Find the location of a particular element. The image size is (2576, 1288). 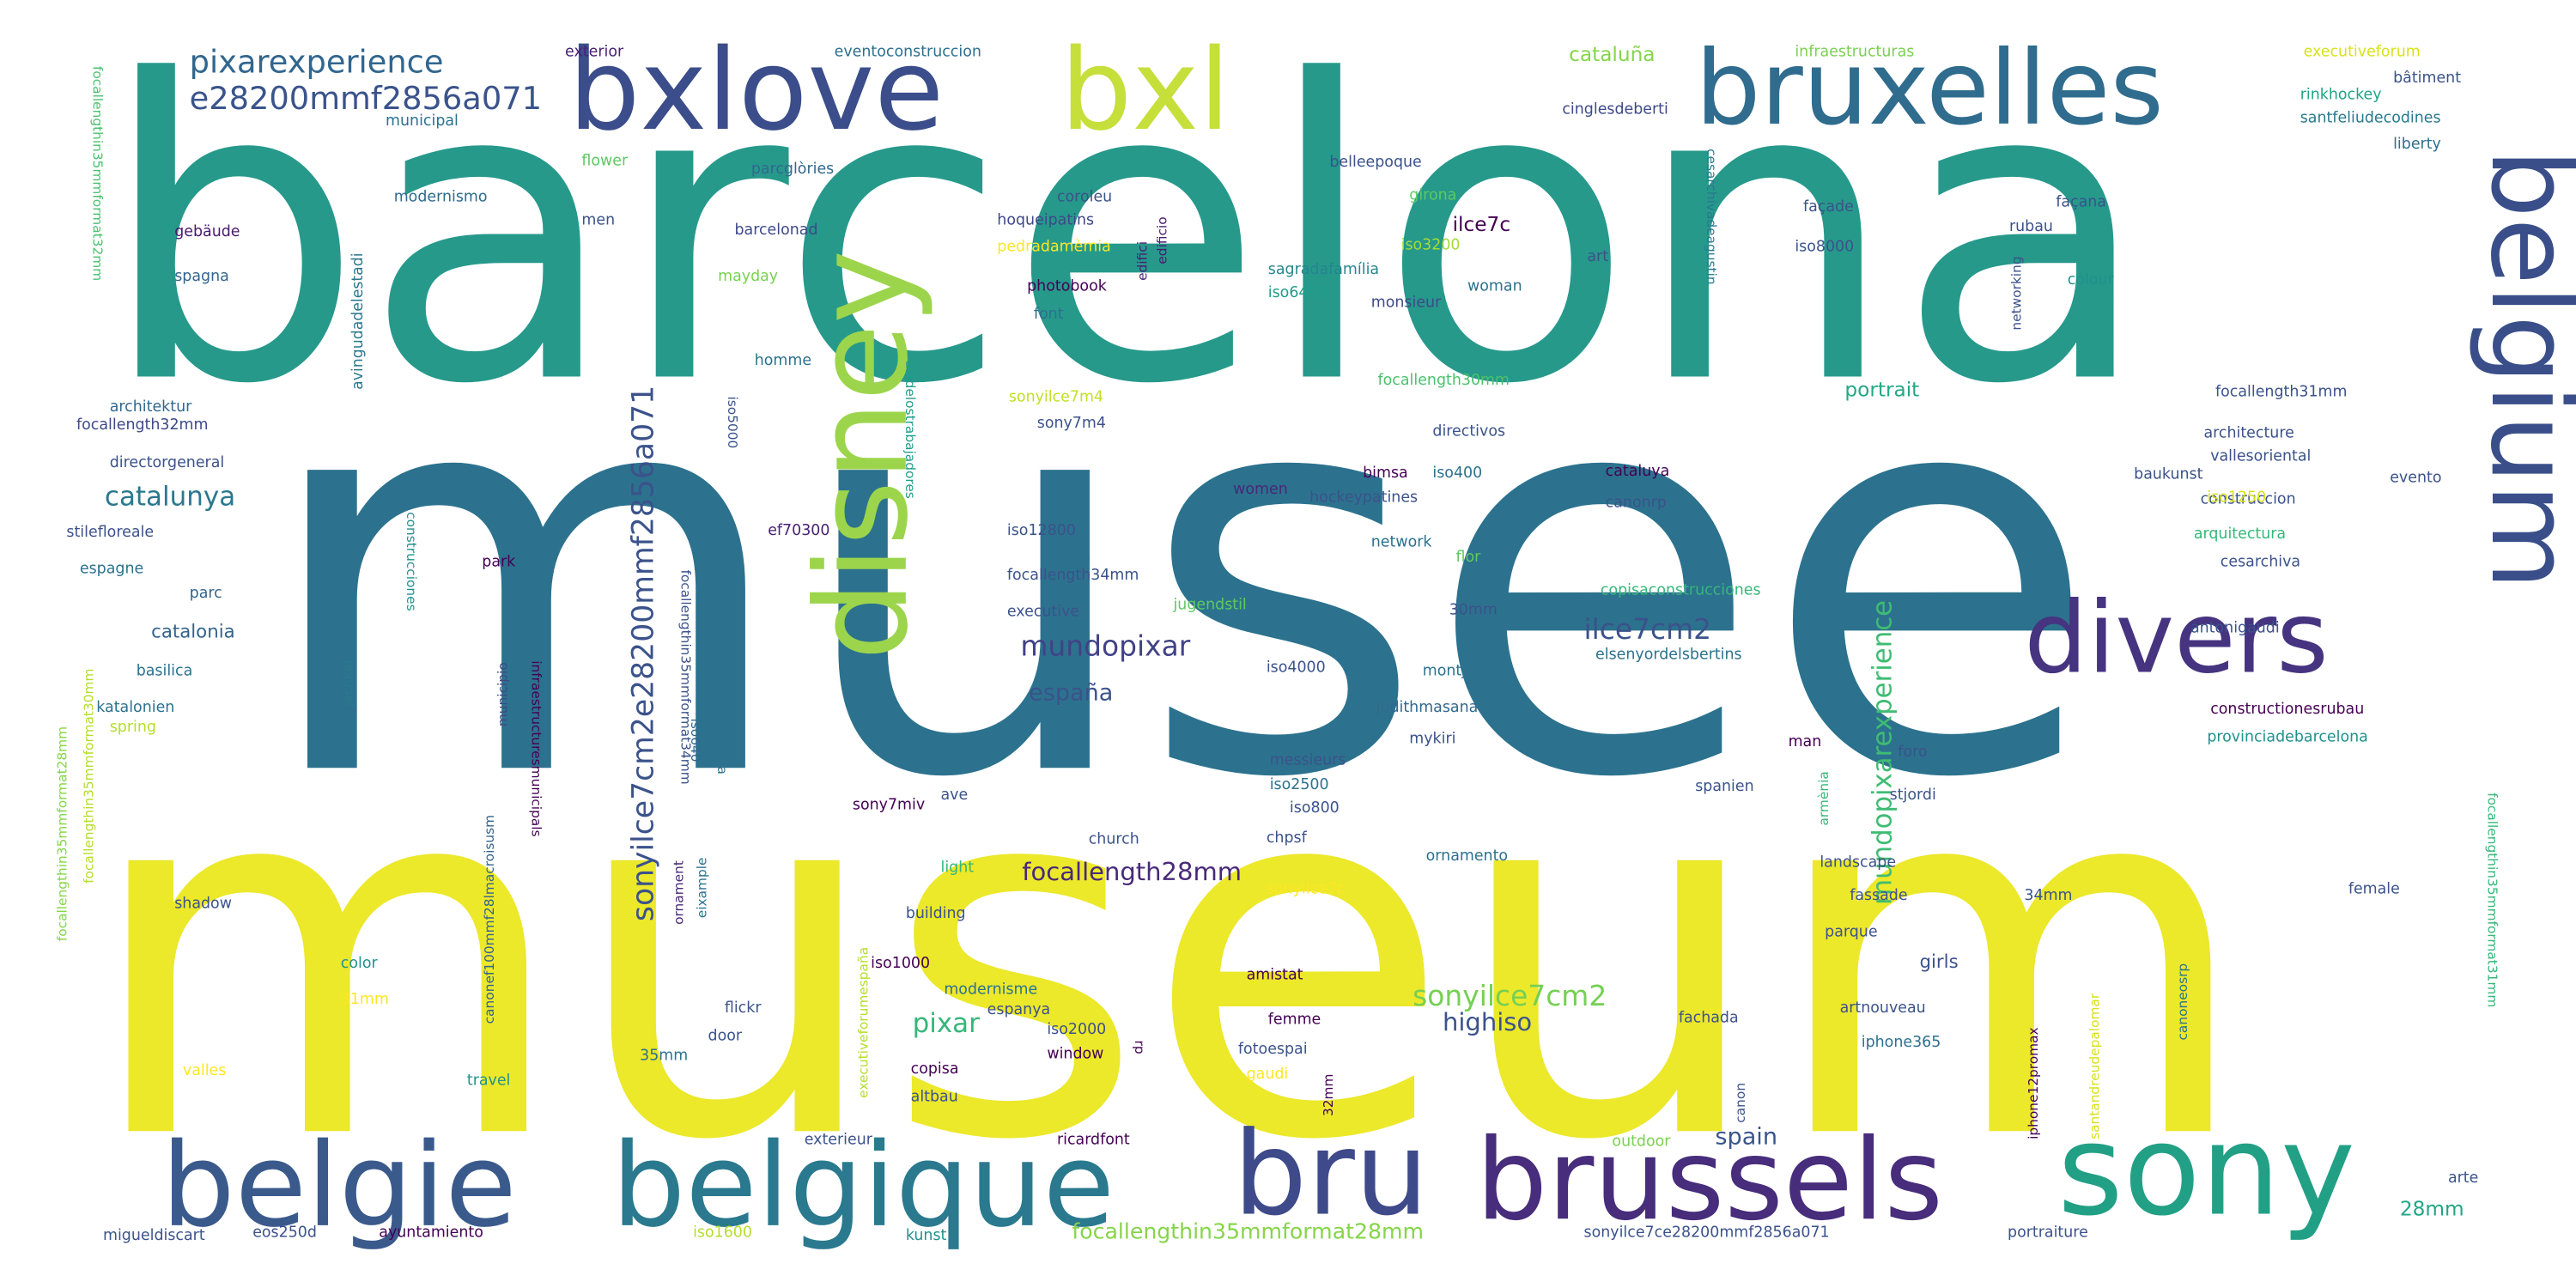

word-sony7miv: sony7miv is located at coordinates (889, 804).